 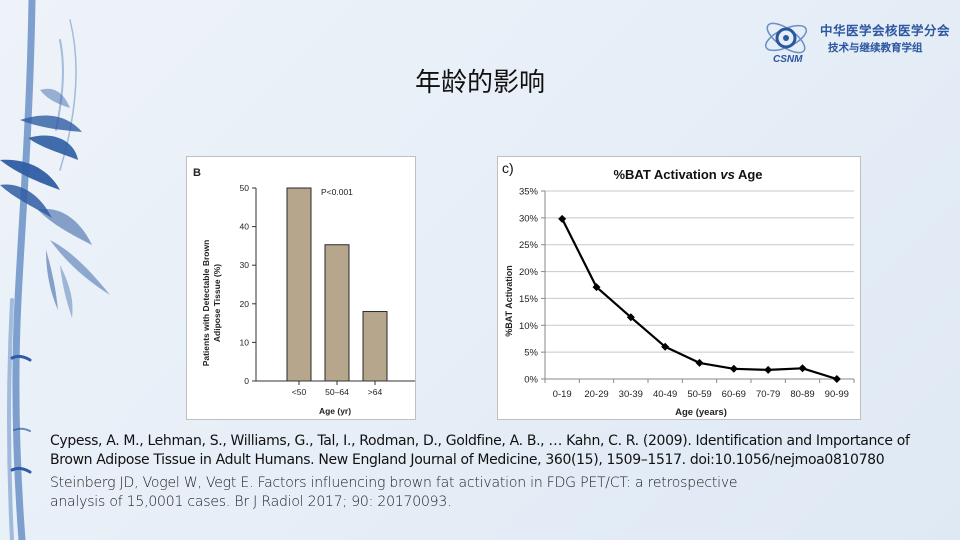 I want to click on y-tick-label: 30%, so click(x=529, y=218).